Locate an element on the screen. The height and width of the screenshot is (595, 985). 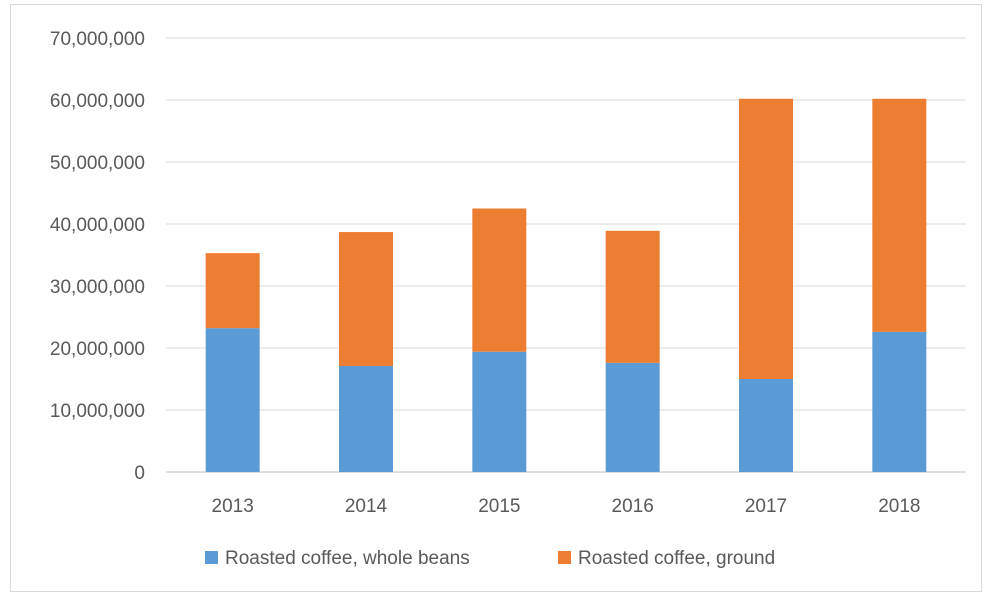
y-tick-label: 40,000,000 is located at coordinates (97, 225).